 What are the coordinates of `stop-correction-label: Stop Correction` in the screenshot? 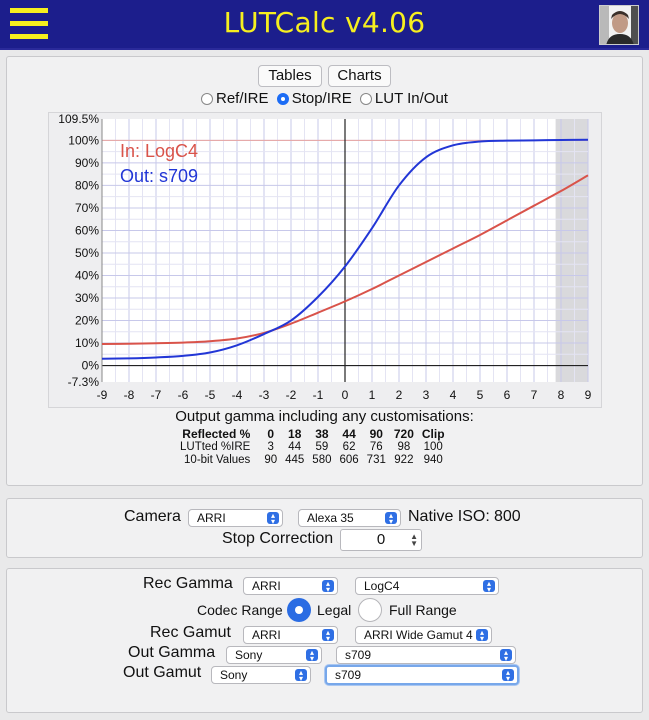 It's located at (278, 538).